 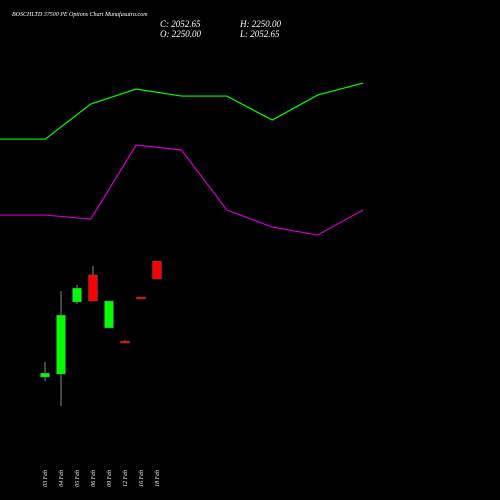 I want to click on x-tick-label: 18 Feb, so click(x=158, y=478).